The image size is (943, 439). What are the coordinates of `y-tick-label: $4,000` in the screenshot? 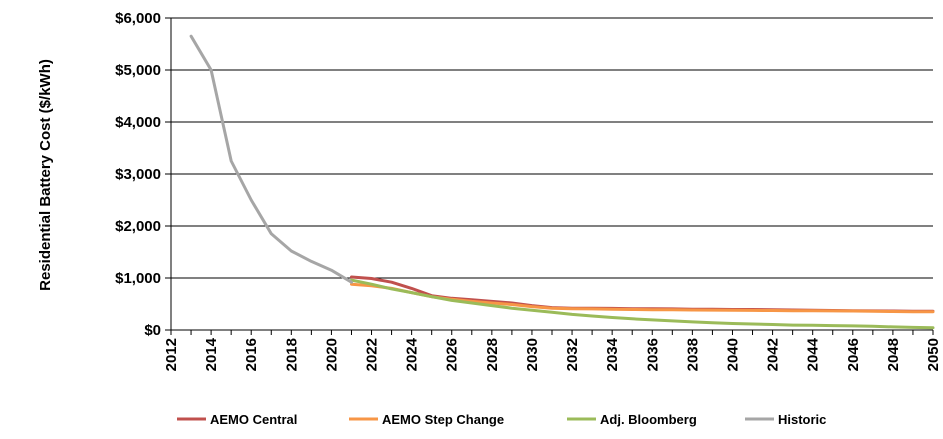 It's located at (138, 122).